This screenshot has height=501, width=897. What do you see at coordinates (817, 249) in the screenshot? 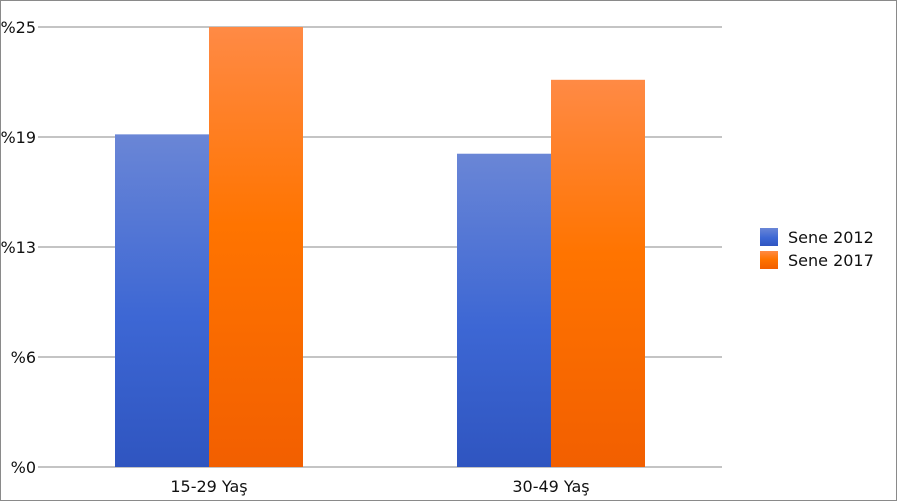
I see `legend: Sene 2012 Sene 2017` at bounding box center [817, 249].